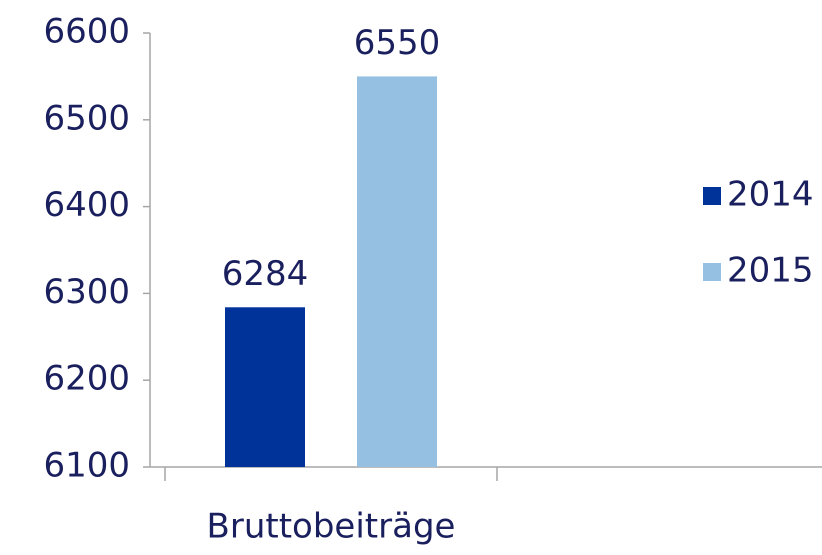 This screenshot has width=822, height=555. Describe the element at coordinates (86, 118) in the screenshot. I see `y-tick-label: 6500` at that location.